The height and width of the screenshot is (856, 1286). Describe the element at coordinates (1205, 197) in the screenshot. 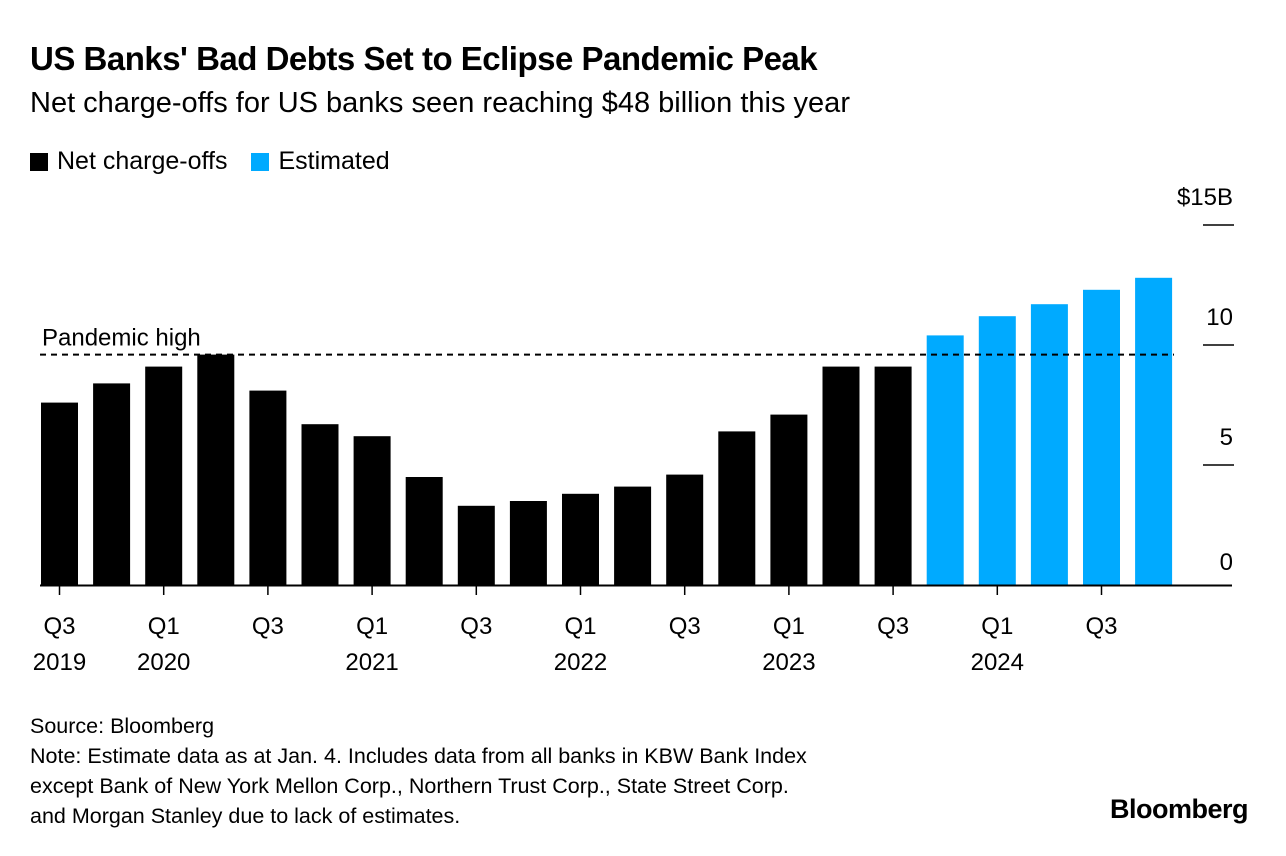

I see `y-tick-label: $15B` at that location.